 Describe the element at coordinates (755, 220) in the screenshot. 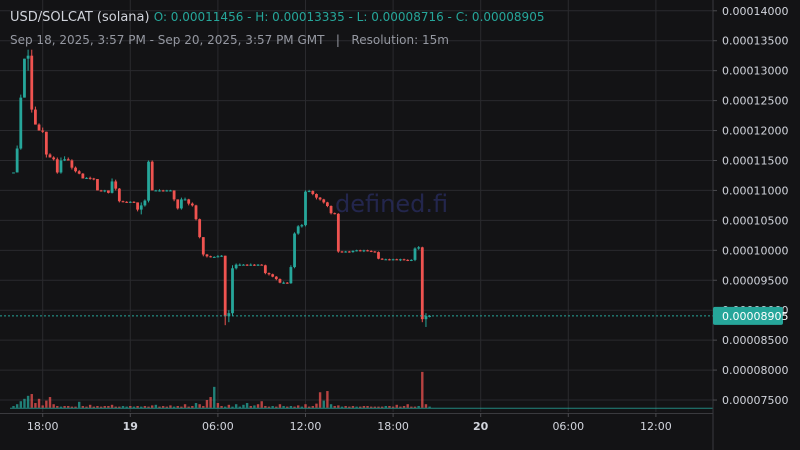

I see `price-tick-label: 0.00010500` at that location.